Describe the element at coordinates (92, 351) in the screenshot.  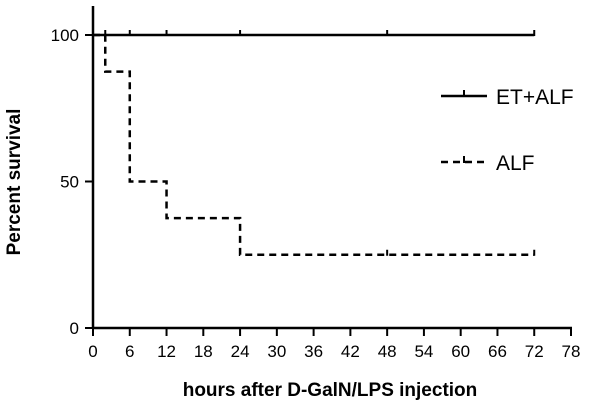
I see `x-tick-label: 0` at that location.